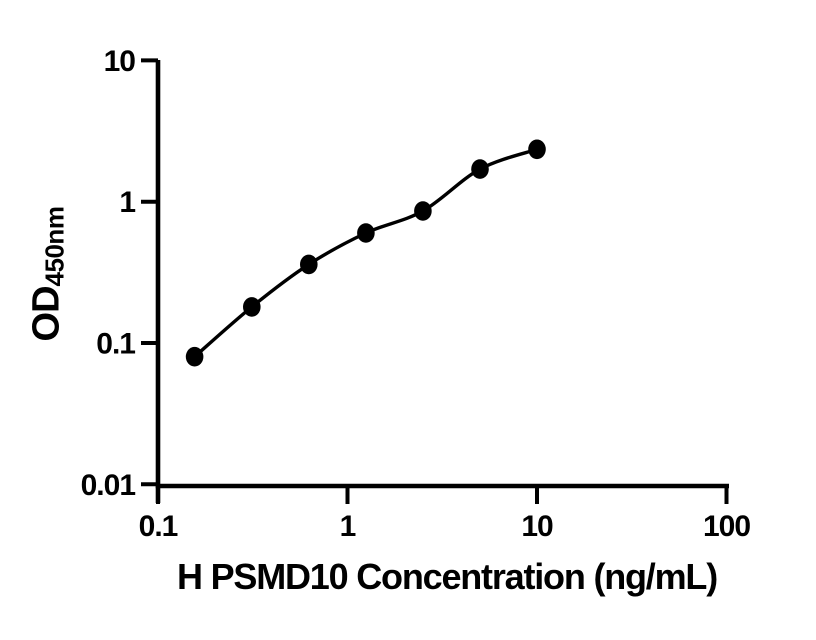 This screenshot has width=816, height=640. What do you see at coordinates (158, 526) in the screenshot?
I see `x-axis-tick-label: 0.1` at bounding box center [158, 526].